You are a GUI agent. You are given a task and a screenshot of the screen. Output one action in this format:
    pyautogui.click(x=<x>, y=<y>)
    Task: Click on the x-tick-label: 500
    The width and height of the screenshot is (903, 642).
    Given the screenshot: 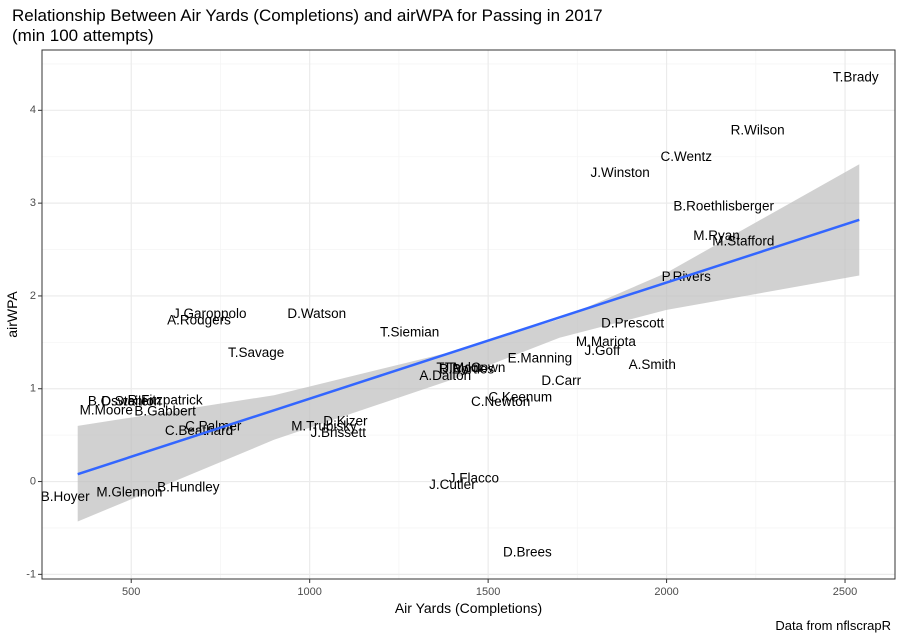 What is the action you would take?
    pyautogui.click(x=131, y=592)
    